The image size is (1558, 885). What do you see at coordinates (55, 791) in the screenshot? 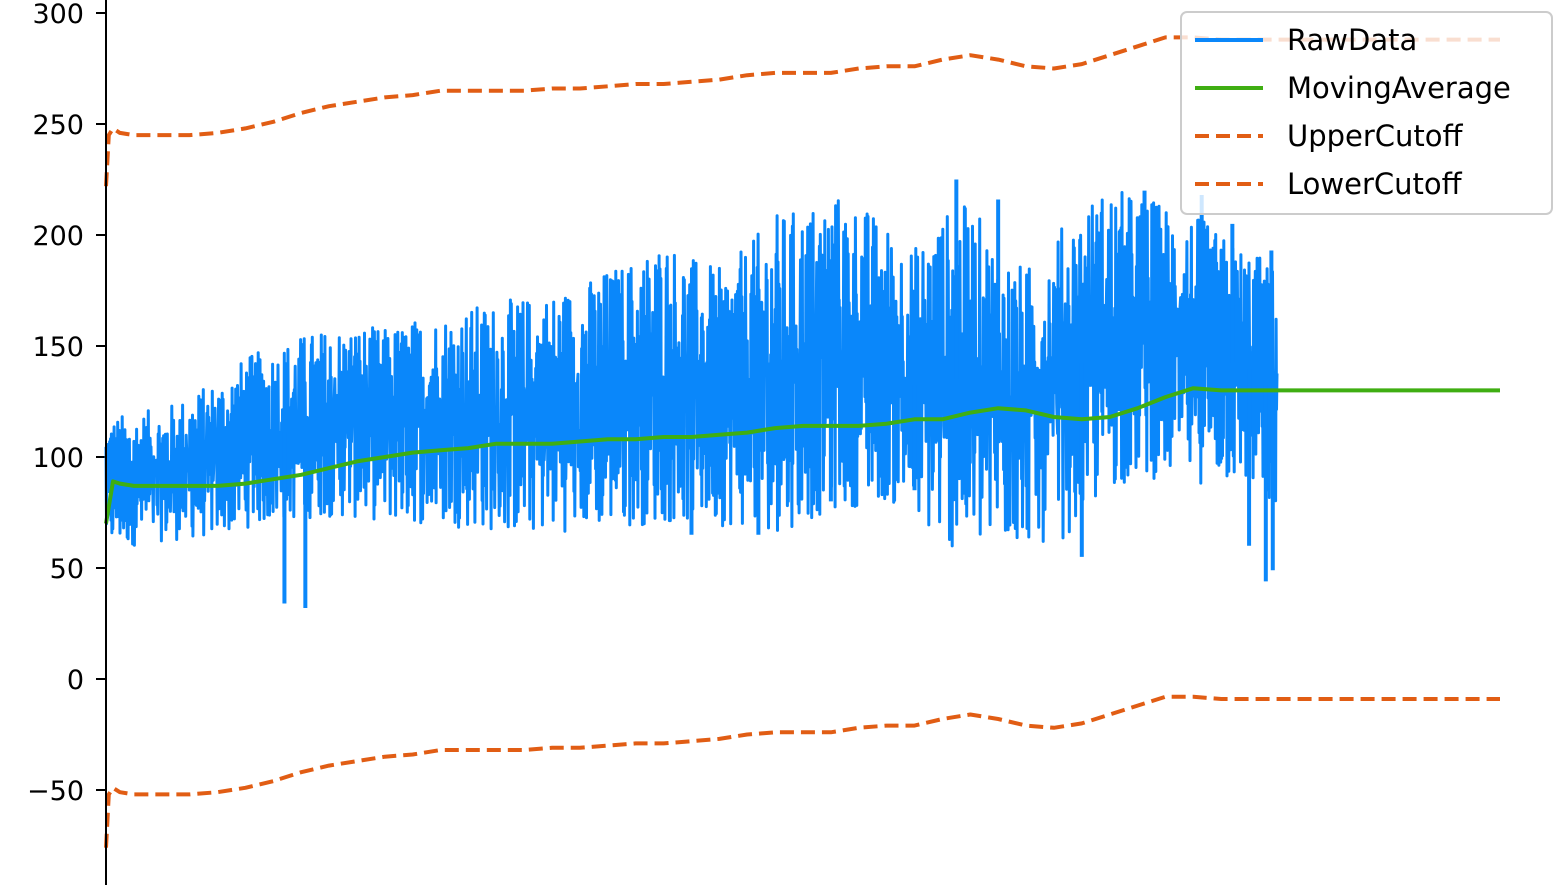
I see `y-tick-label: −50` at bounding box center [55, 791].